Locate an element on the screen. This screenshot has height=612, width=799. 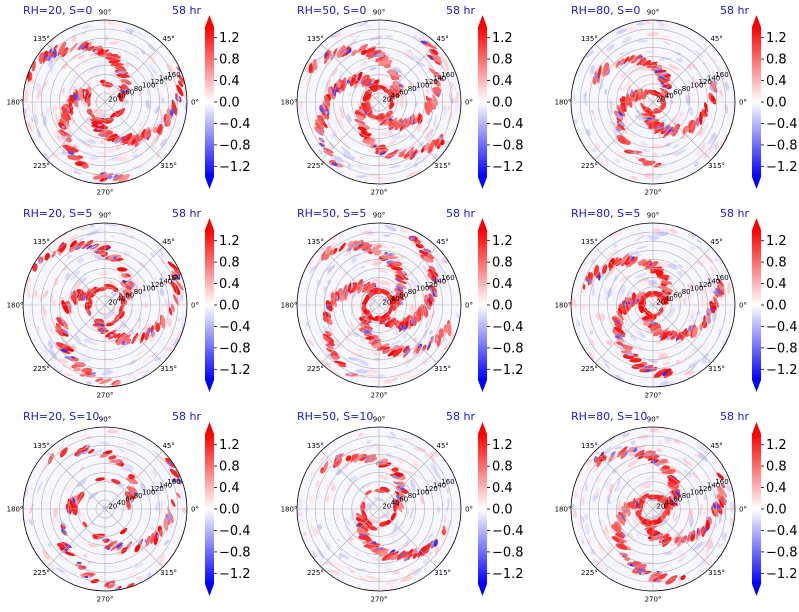
angular-grid-line is located at coordinates (76, 276).